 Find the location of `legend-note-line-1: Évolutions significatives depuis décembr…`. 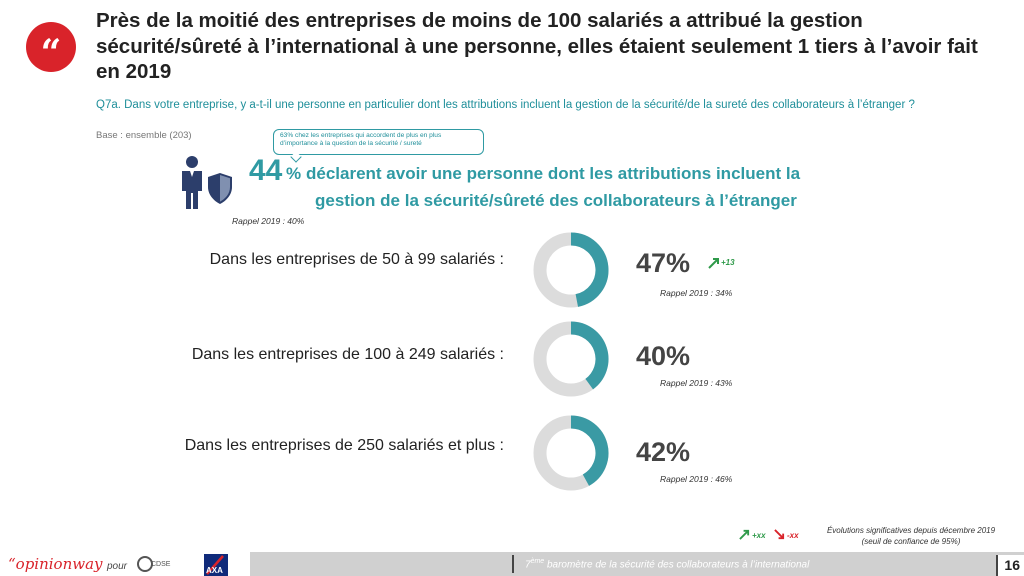

legend-note-line-1: Évolutions significatives depuis décembr… is located at coordinates (911, 530).